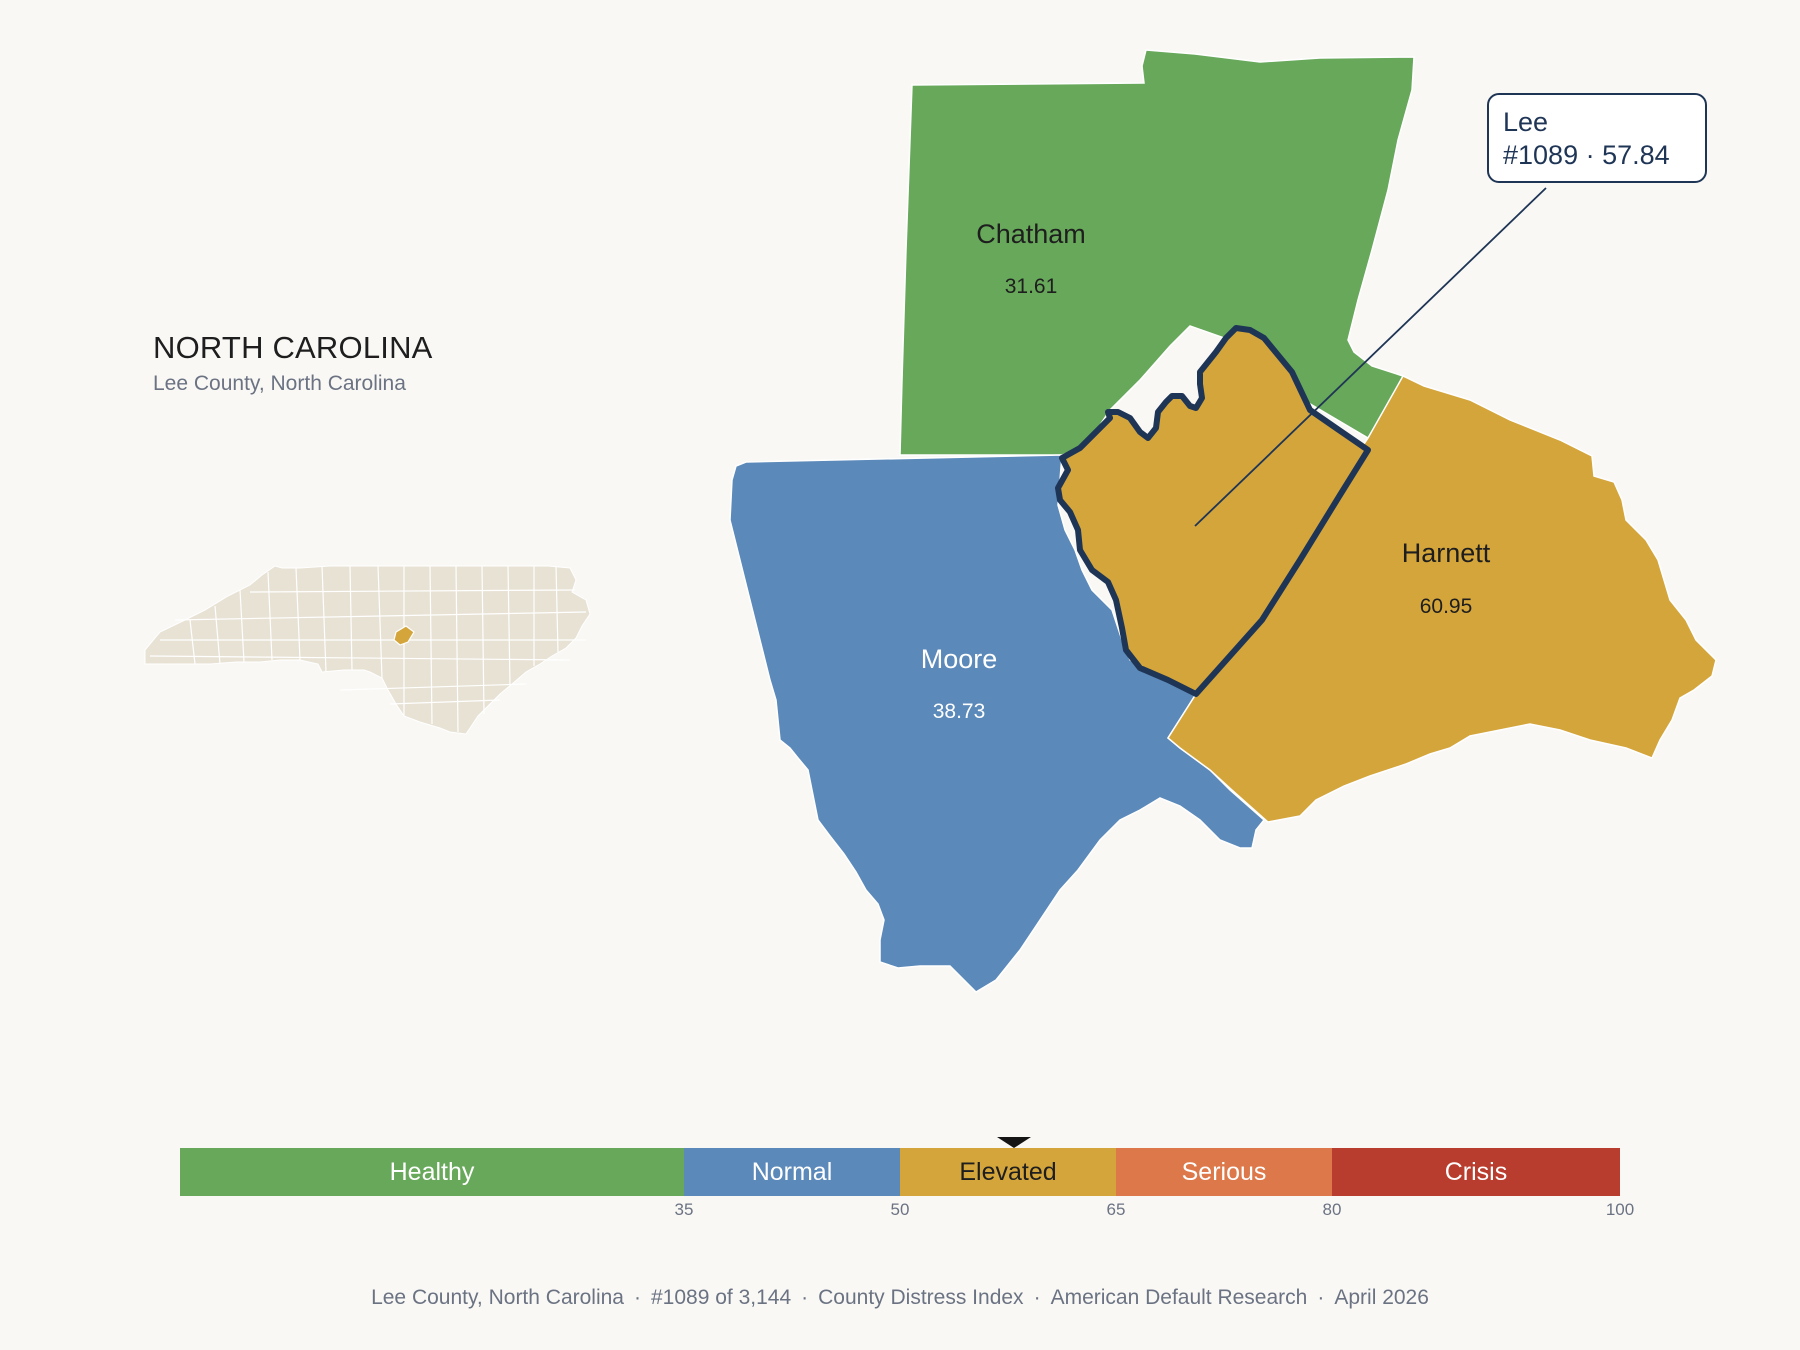  What do you see at coordinates (1116, 1209) in the screenshot?
I see `legend-tick-65: 65` at bounding box center [1116, 1209].